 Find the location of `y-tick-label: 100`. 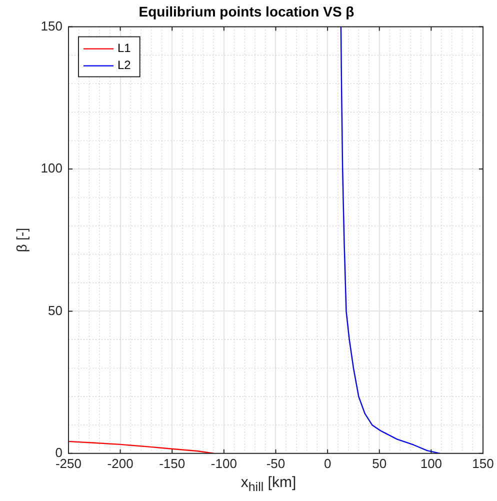

y-tick-label: 100 is located at coordinates (51, 168).